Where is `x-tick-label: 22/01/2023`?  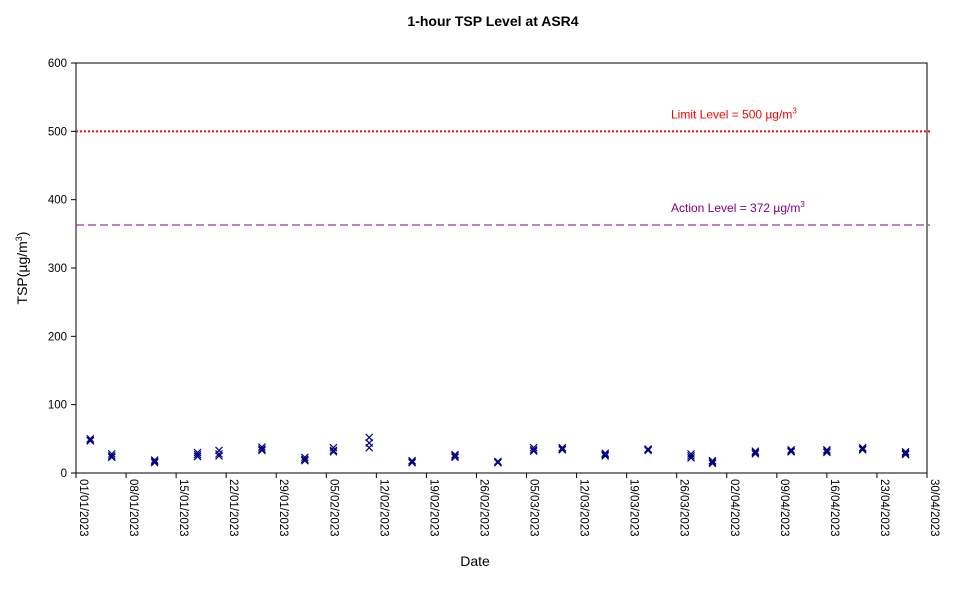 x-tick-label: 22/01/2023 is located at coordinates (233, 508).